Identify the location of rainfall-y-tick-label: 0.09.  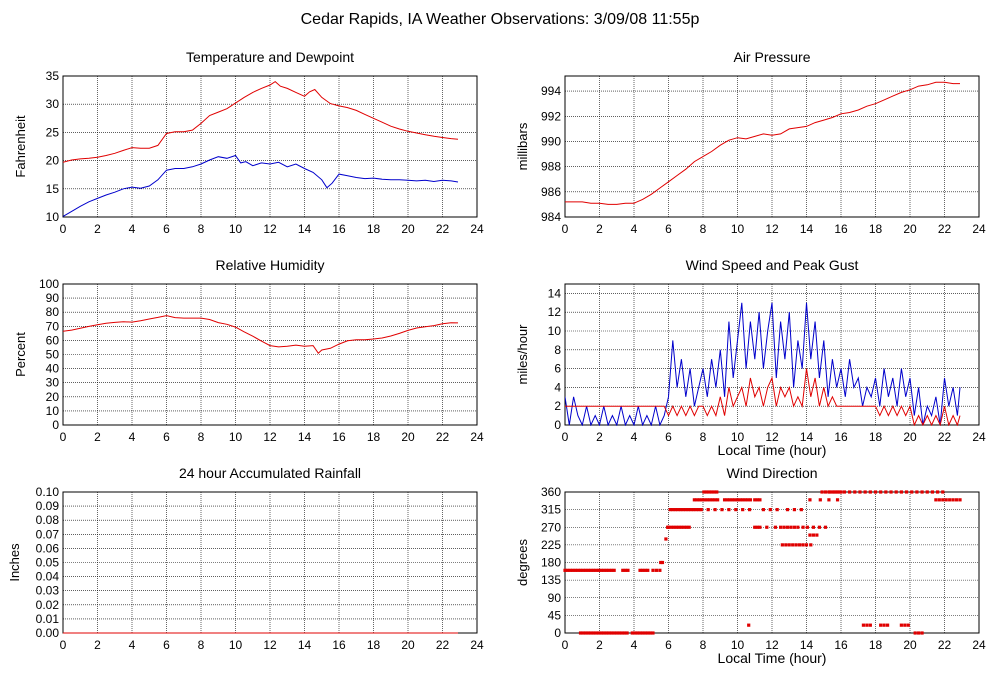
(48, 506).